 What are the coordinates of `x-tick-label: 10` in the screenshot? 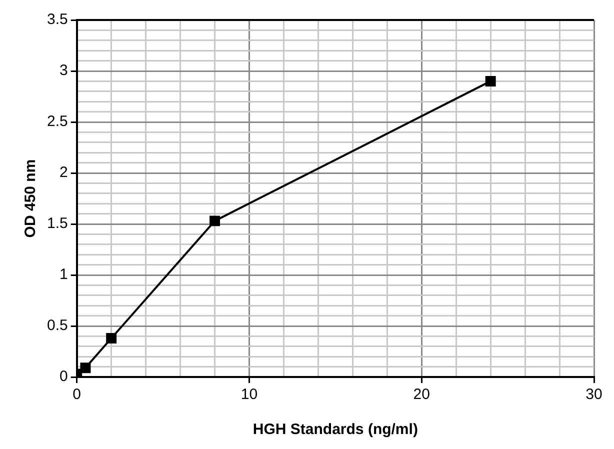 It's located at (249, 395).